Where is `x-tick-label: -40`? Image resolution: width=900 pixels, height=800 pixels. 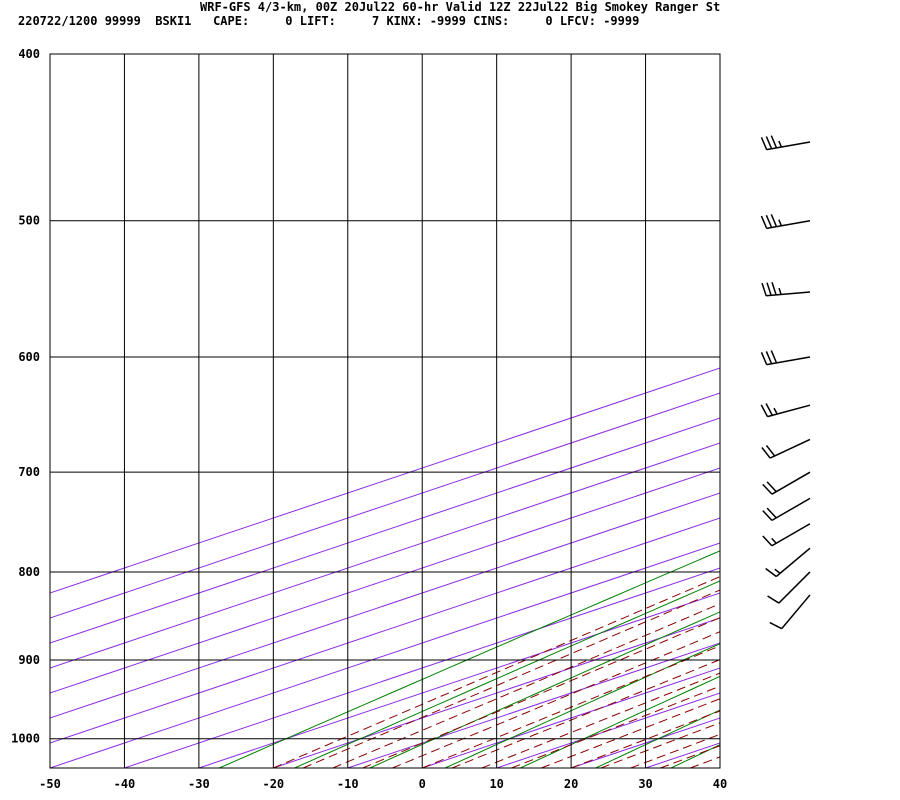
x-tick-label: -40 is located at coordinates (125, 784).